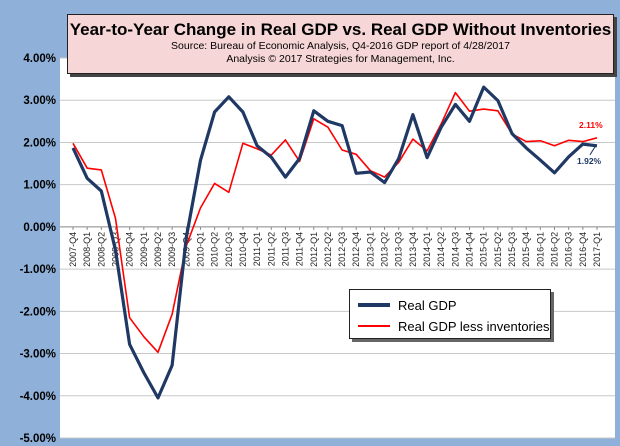 This screenshot has height=446, width=620. What do you see at coordinates (569, 249) in the screenshot?
I see `x-tick-label: 2016-Q3` at bounding box center [569, 249].